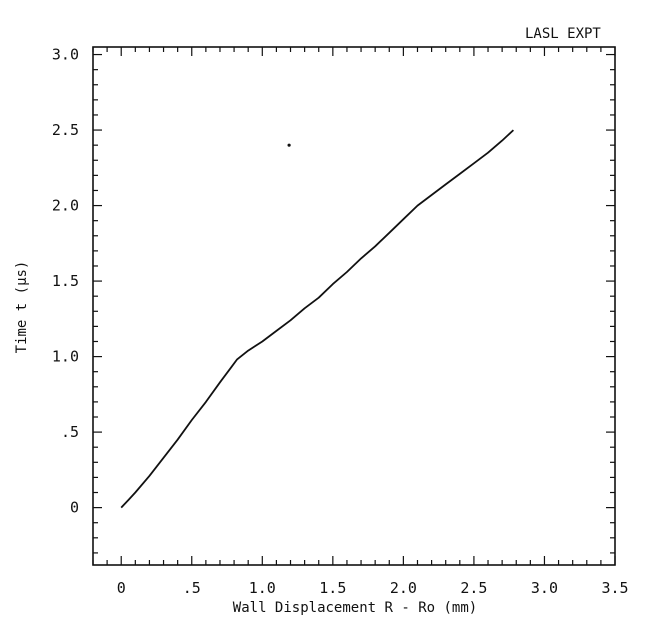 The image size is (646, 624). What do you see at coordinates (289, 145) in the screenshot?
I see `data-point` at bounding box center [289, 145].